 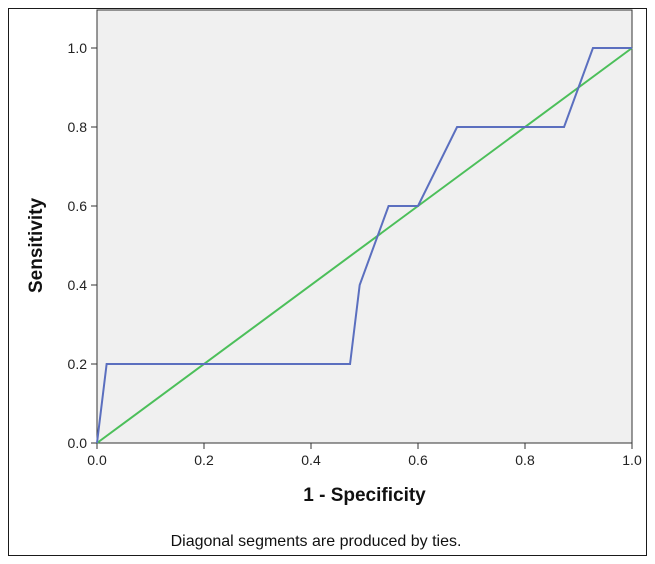 I want to click on x-tick-label: 0.8, so click(x=525, y=460).